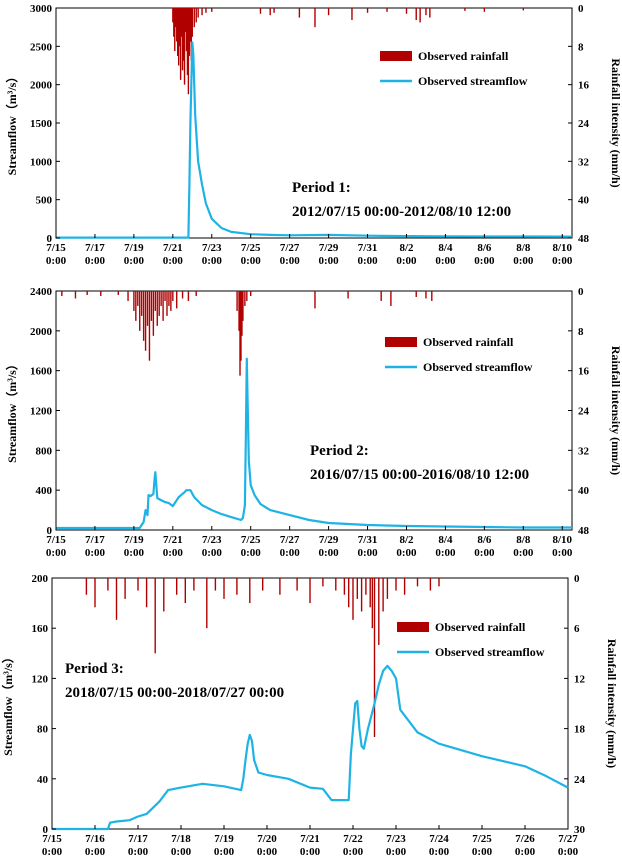  Describe the element at coordinates (181, 839) in the screenshot. I see `x-tick-label: 7/18` at that location.